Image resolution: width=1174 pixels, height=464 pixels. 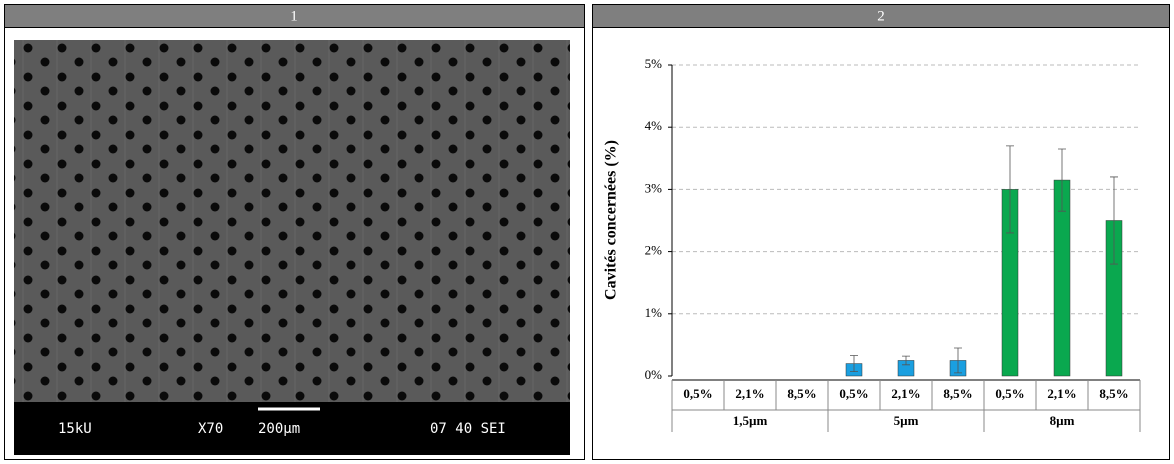 What do you see at coordinates (654, 250) in the screenshot?
I see `y-tick-label: 2%` at bounding box center [654, 250].